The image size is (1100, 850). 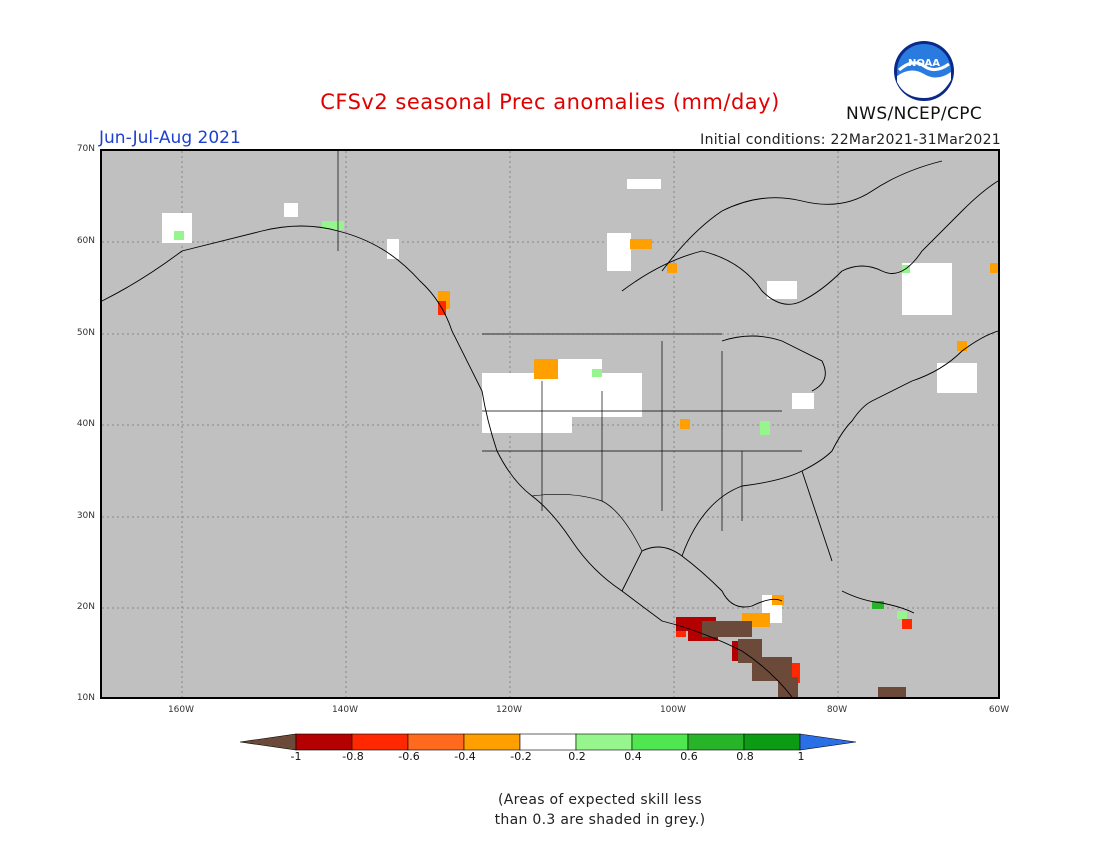 What do you see at coordinates (914, 114) in the screenshot?
I see `organization-label: NWS/NCEP/CPC` at bounding box center [914, 114].